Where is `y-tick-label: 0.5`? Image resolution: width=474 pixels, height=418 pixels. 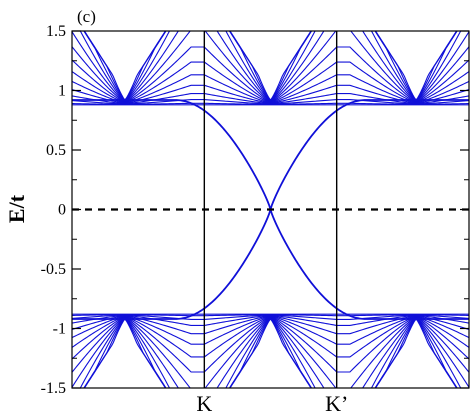
y-tick-label: 0.5 is located at coordinates (56, 150).